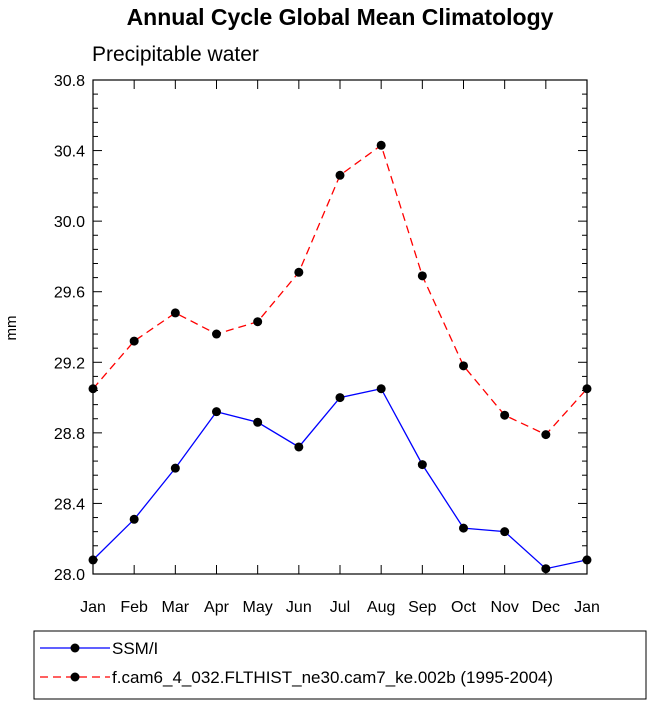  I want to click on x-tick-label: Mar, so click(176, 607).